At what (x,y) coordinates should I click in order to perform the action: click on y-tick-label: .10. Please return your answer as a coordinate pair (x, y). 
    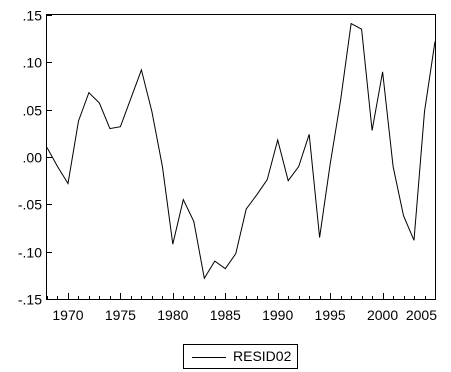
    Looking at the image, I should click on (33, 63).